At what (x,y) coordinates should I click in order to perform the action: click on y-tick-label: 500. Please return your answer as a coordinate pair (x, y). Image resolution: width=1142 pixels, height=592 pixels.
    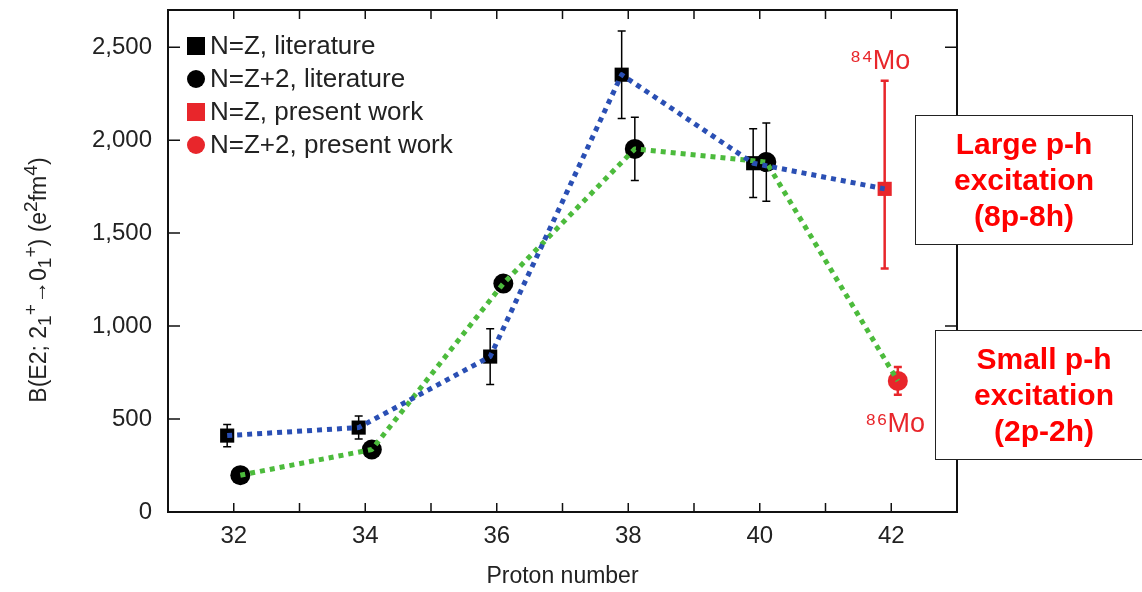
    Looking at the image, I should click on (131, 417).